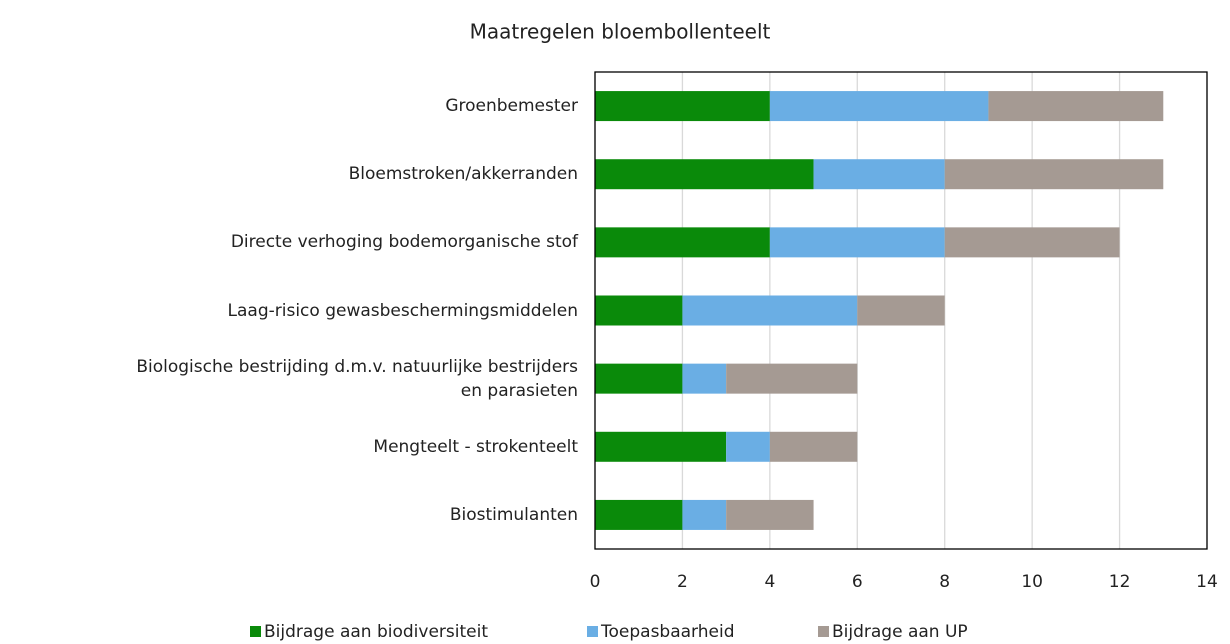 The height and width of the screenshot is (644, 1230). Describe the element at coordinates (769, 582) in the screenshot. I see `x-tick-label: 4` at that location.